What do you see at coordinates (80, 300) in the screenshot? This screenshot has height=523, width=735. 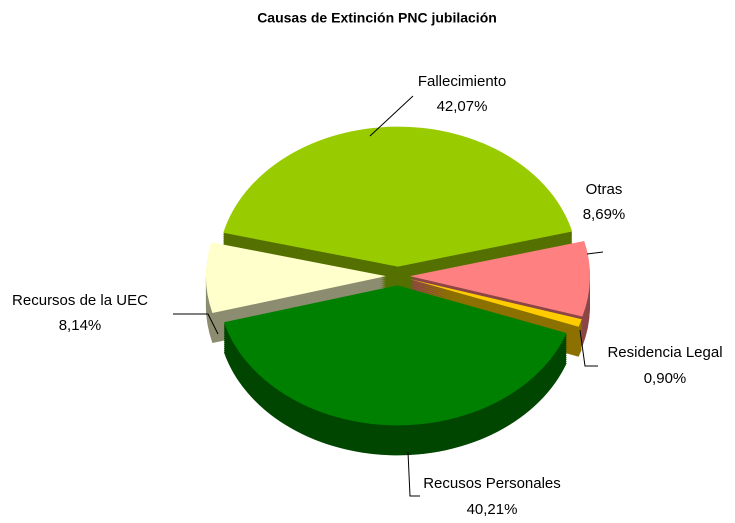 I see `slice-label: Recursos de la UEC` at bounding box center [80, 300].